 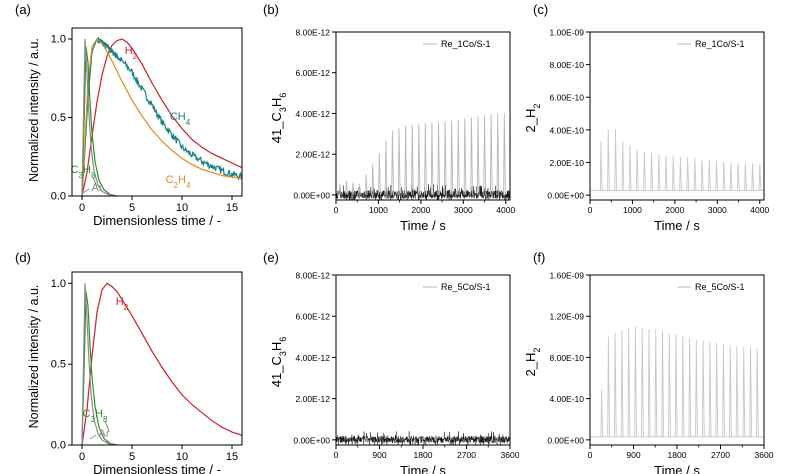 What do you see at coordinates (271, 257) in the screenshot?
I see `panel-label: (e)` at bounding box center [271, 257].